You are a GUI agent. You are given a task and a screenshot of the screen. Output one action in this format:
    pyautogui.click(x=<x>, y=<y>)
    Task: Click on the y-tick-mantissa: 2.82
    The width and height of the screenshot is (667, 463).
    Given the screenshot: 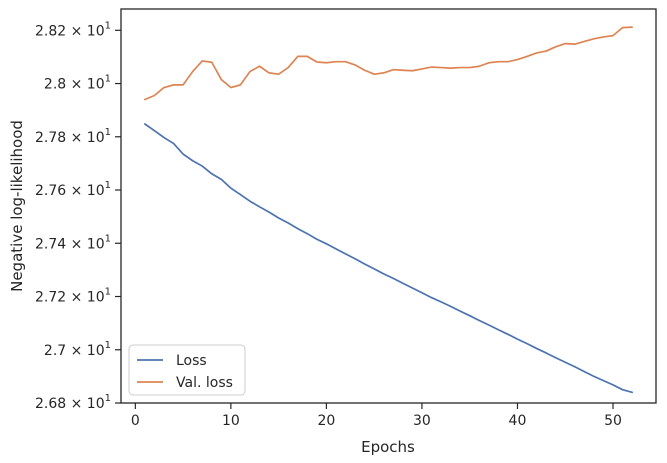 What is the action you would take?
    pyautogui.click(x=50, y=31)
    